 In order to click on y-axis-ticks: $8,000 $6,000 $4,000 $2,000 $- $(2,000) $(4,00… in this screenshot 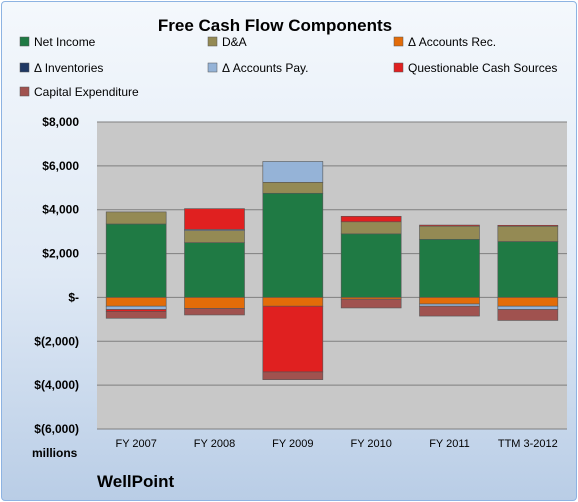, I will do `click(56, 275)`.